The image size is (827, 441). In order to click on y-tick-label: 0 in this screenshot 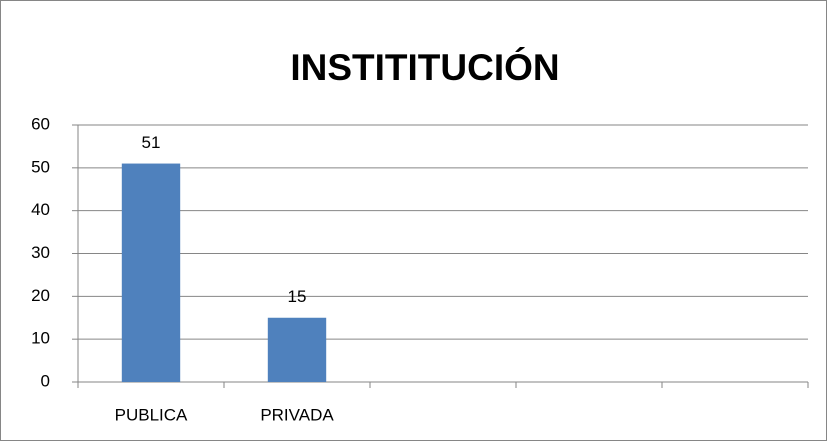, I will do `click(45, 380)`.